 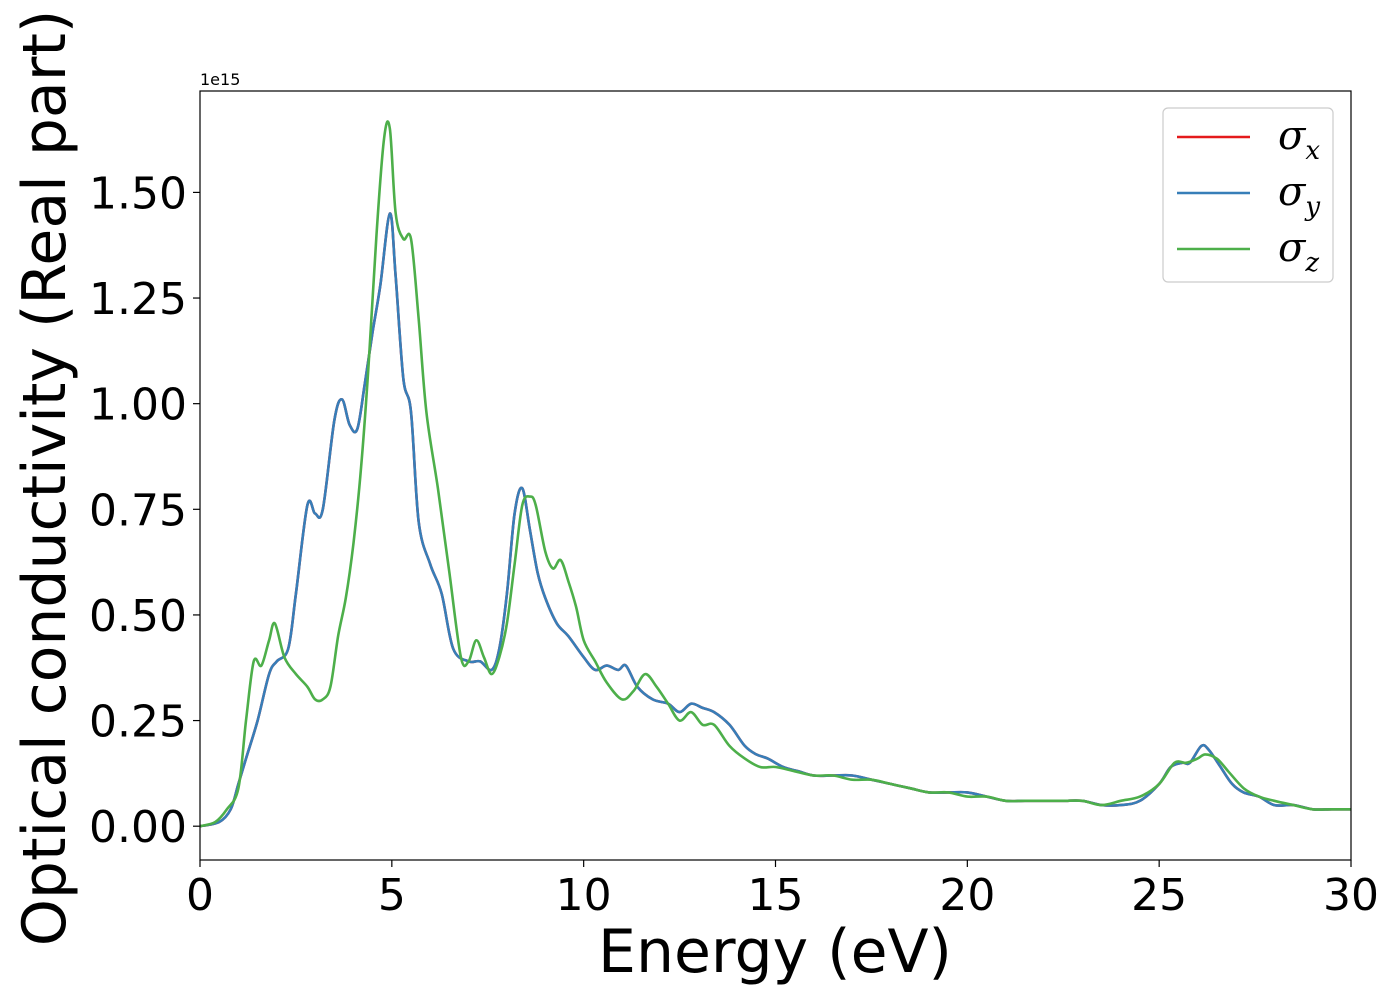 I want to click on x-axis-ticks: 0 5 10 15 20 25 30, so click(x=782, y=890).